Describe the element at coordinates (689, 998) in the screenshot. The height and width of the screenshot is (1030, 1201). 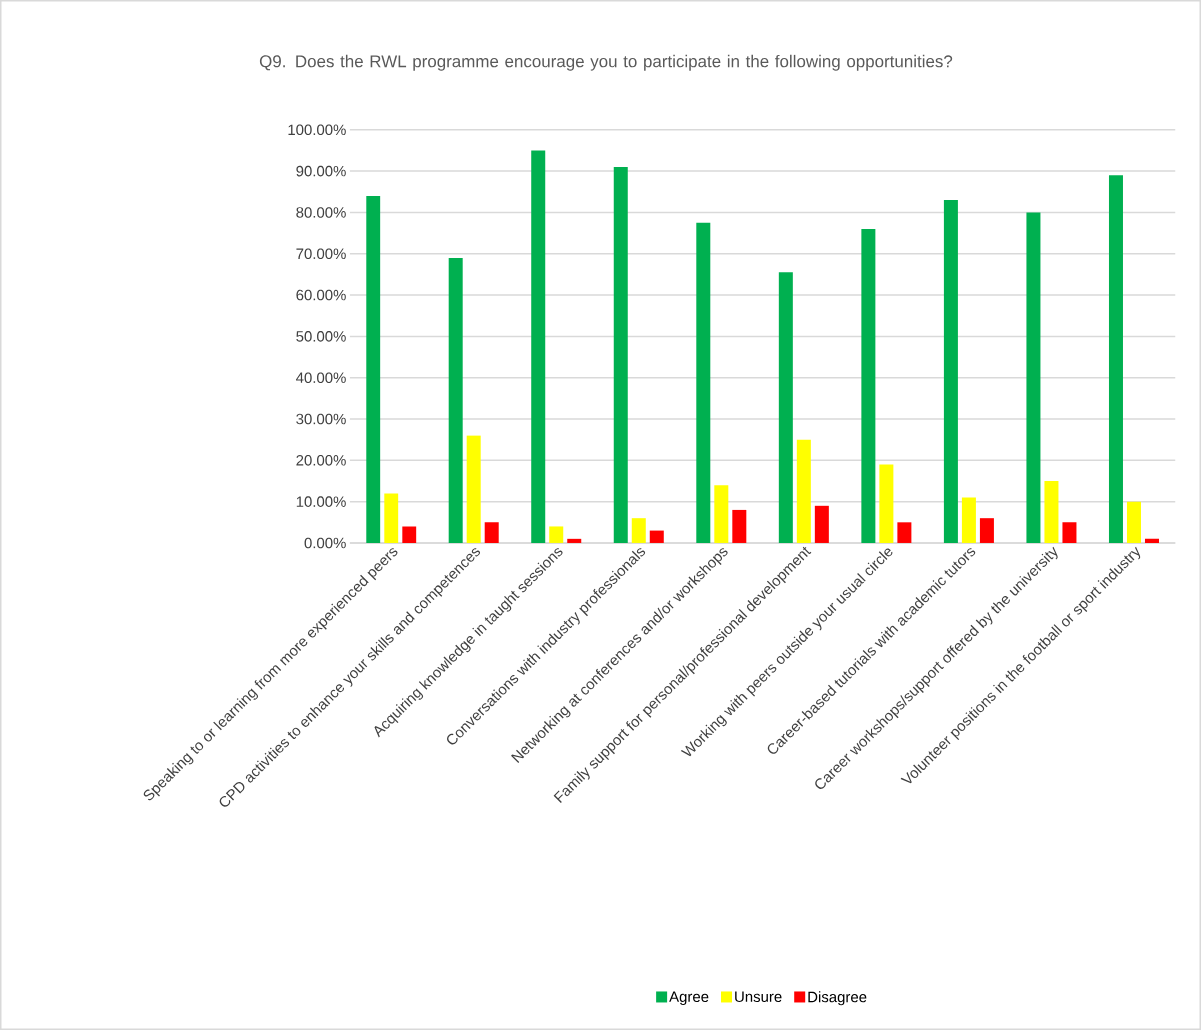
I see `legend-label: Agree` at that location.